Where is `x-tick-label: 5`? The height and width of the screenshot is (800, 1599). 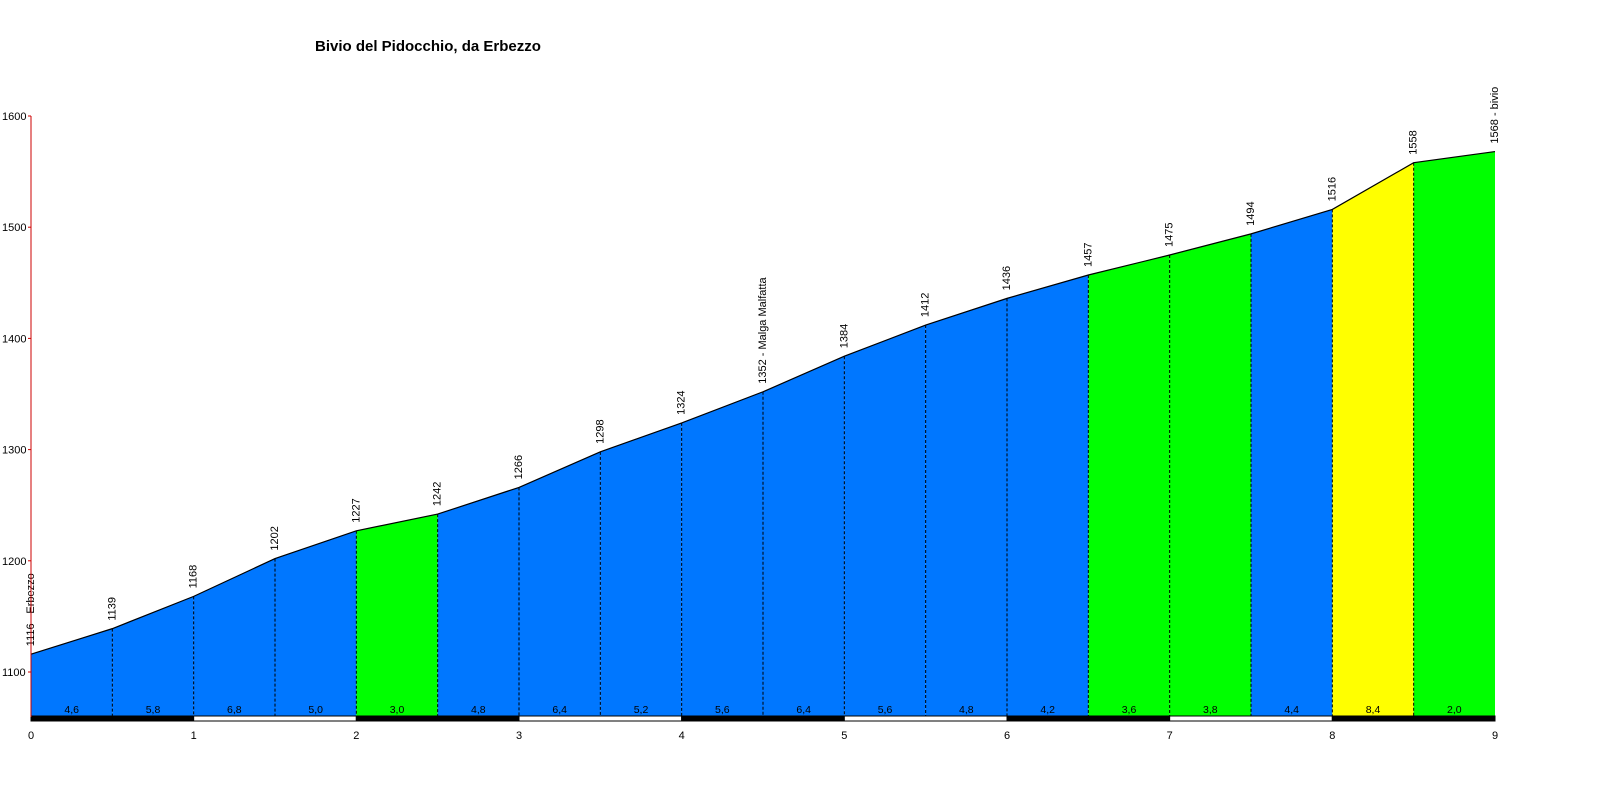 x-tick-label: 5 is located at coordinates (844, 736).